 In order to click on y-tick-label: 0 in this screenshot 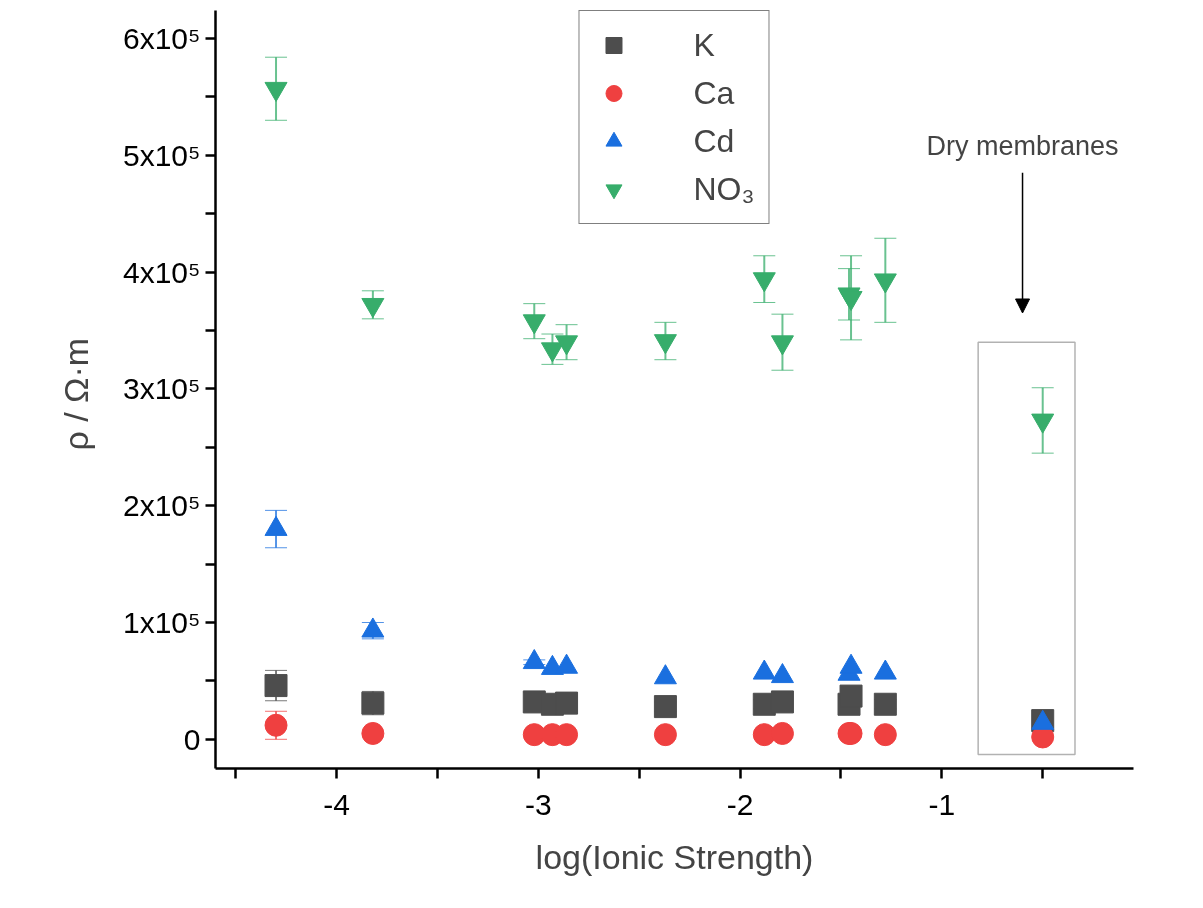, I will do `click(192, 739)`.